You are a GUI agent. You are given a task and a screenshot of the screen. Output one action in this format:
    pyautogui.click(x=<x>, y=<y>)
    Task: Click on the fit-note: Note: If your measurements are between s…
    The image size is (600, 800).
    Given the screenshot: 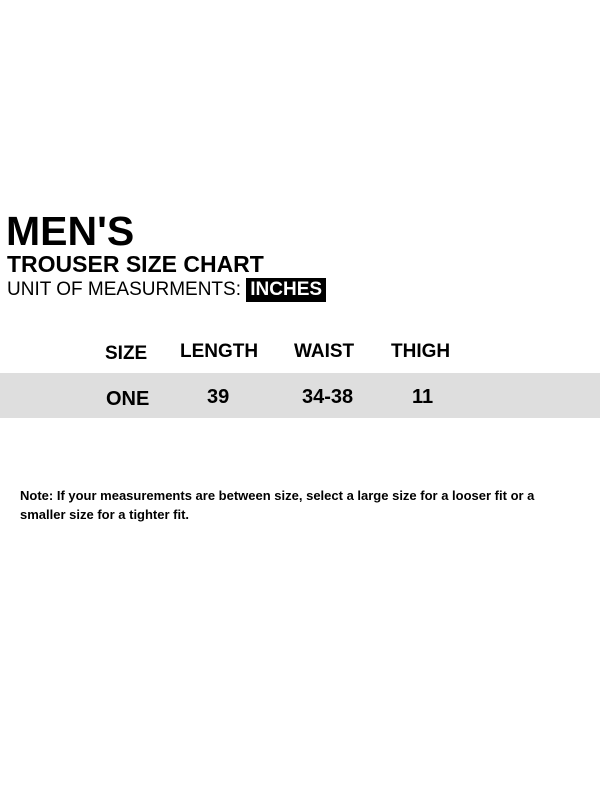 What is the action you would take?
    pyautogui.click(x=277, y=505)
    